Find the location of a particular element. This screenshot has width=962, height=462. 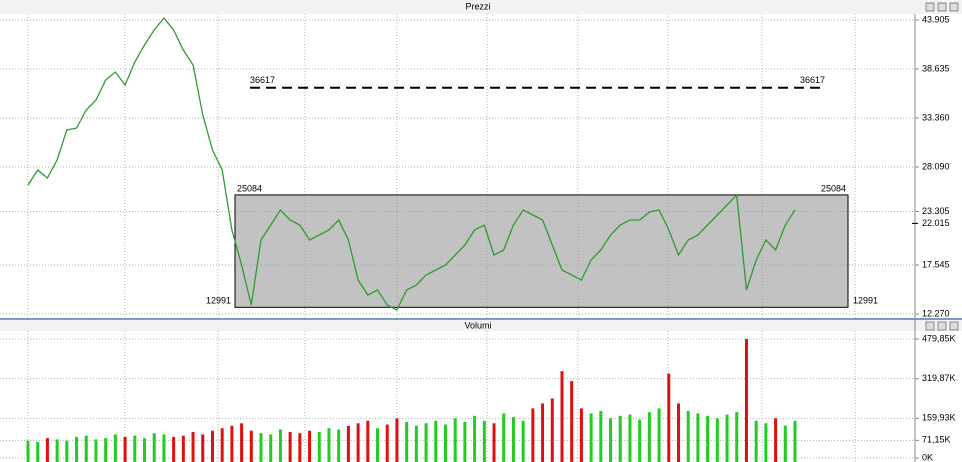

y-tick-label: 38.635 is located at coordinates (936, 68).